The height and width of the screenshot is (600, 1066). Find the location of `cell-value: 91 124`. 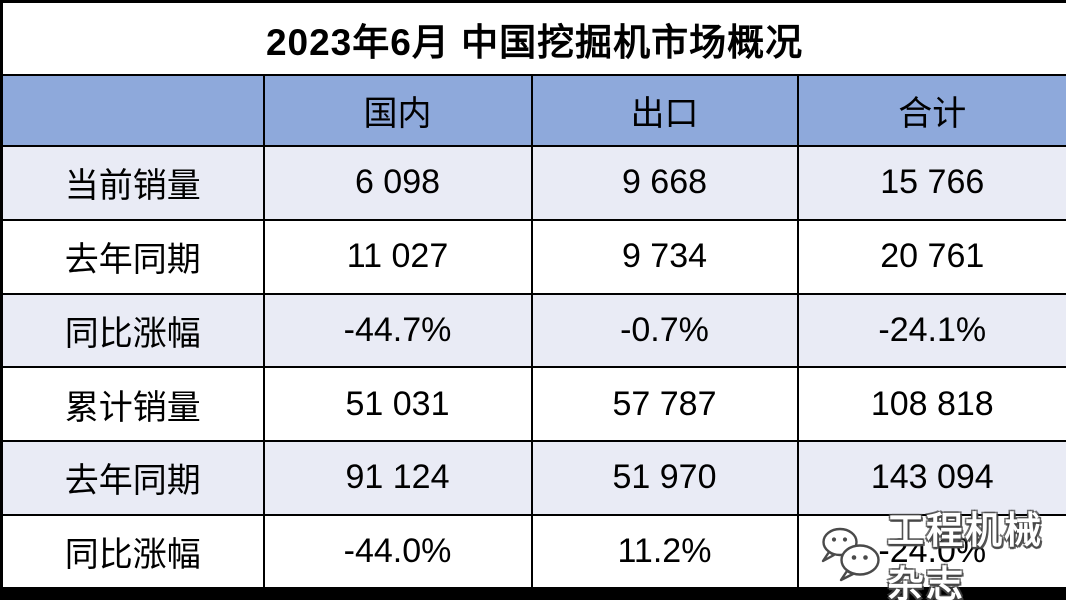

cell-value: 91 124 is located at coordinates (397, 478).